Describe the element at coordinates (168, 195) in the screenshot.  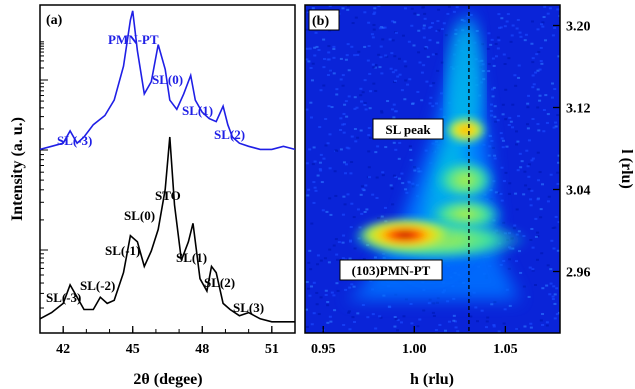
I see `label-sto: STO` at that location.